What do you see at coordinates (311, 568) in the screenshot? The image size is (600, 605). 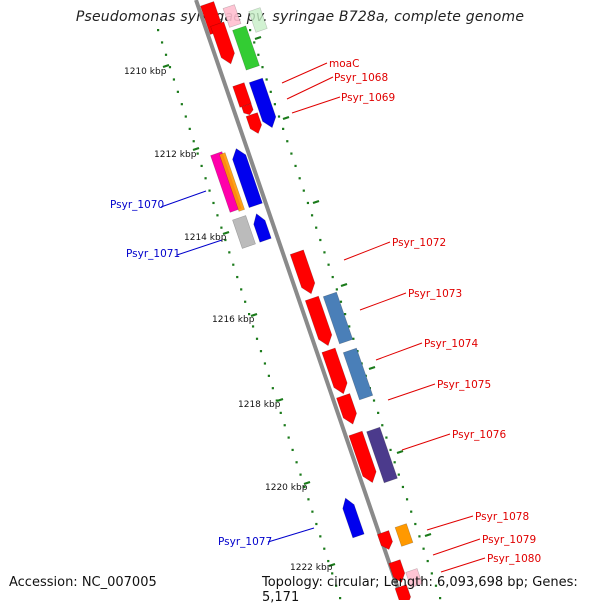 I see `scale-label-1222: 1222 kbp` at bounding box center [311, 568].